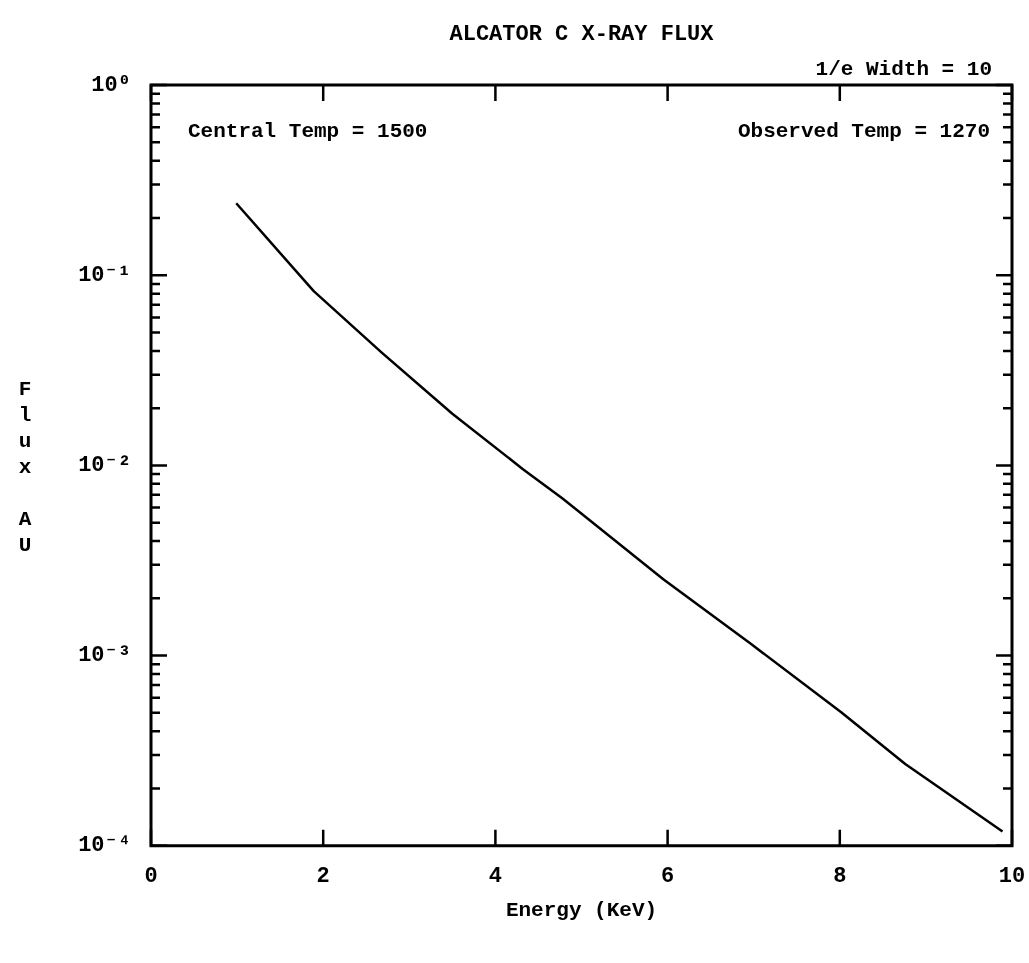 The width and height of the screenshot is (1029, 963). Describe the element at coordinates (863, 131) in the screenshot. I see `annotation: Observed Temp = 1270` at that location.